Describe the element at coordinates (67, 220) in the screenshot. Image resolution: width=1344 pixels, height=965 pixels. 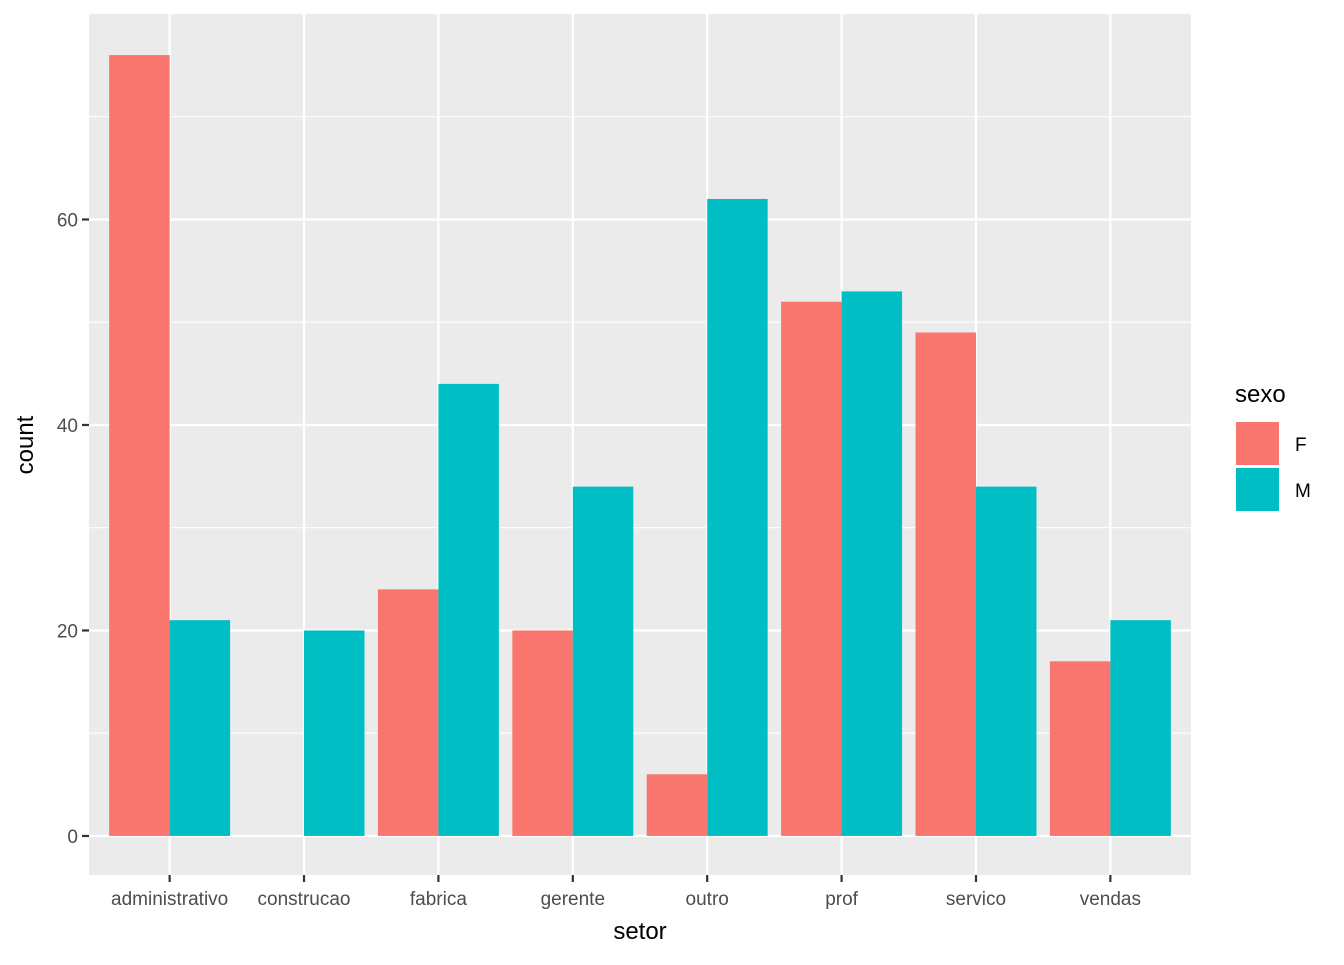
I see `y-tick-label: 60` at that location.